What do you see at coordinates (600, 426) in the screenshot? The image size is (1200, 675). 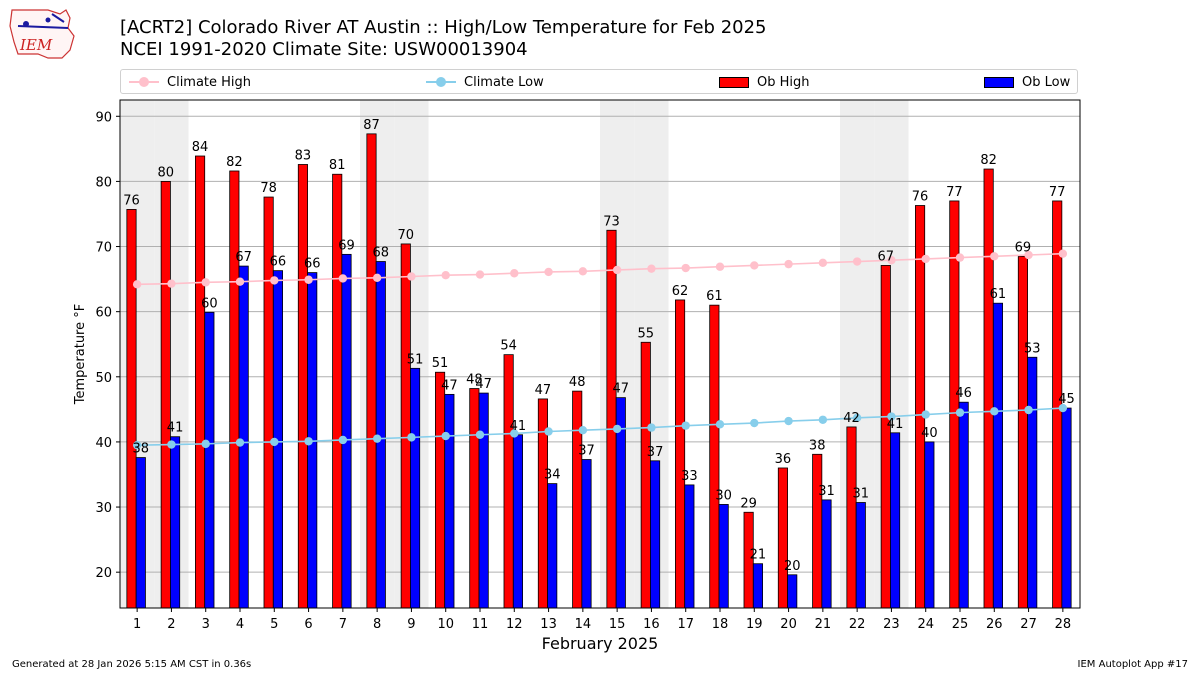 I see `climate-low-line` at bounding box center [600, 426].